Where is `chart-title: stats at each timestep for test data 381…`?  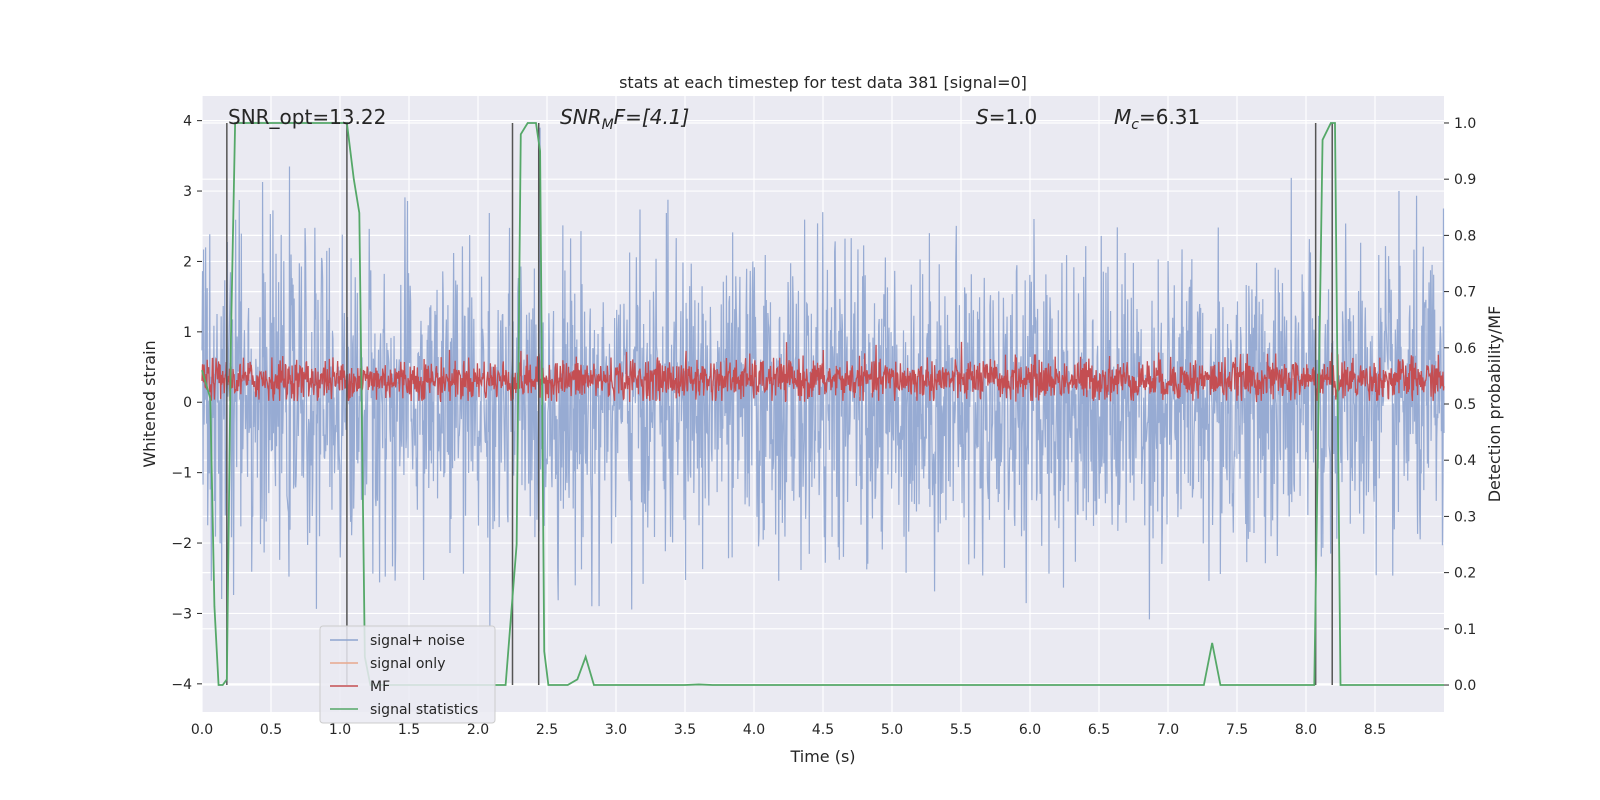
chart-title: stats at each timestep for test data 381… is located at coordinates (823, 82).